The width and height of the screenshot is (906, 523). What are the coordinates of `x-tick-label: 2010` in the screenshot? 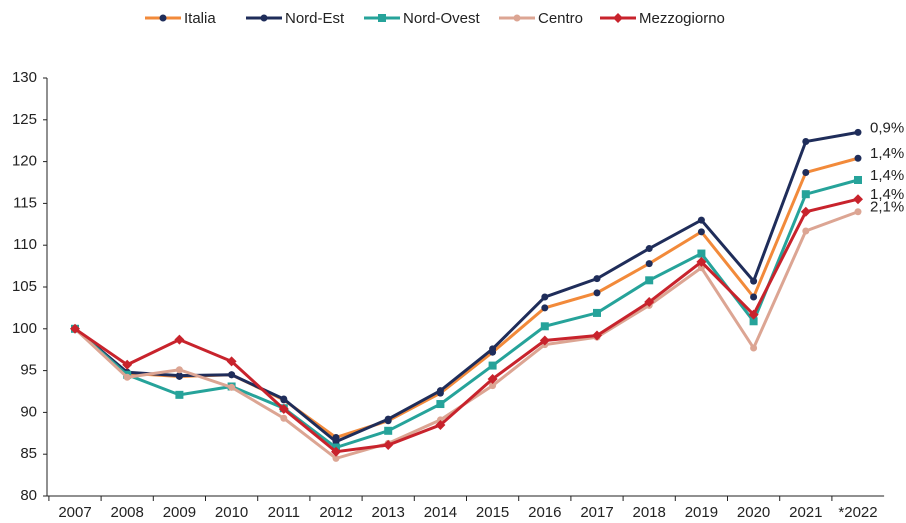 It's located at (231, 512).